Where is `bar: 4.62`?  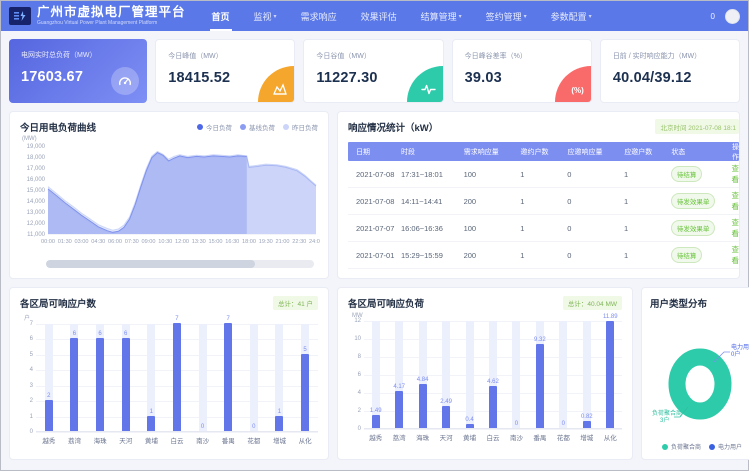
bar: 4.62 is located at coordinates (493, 403).